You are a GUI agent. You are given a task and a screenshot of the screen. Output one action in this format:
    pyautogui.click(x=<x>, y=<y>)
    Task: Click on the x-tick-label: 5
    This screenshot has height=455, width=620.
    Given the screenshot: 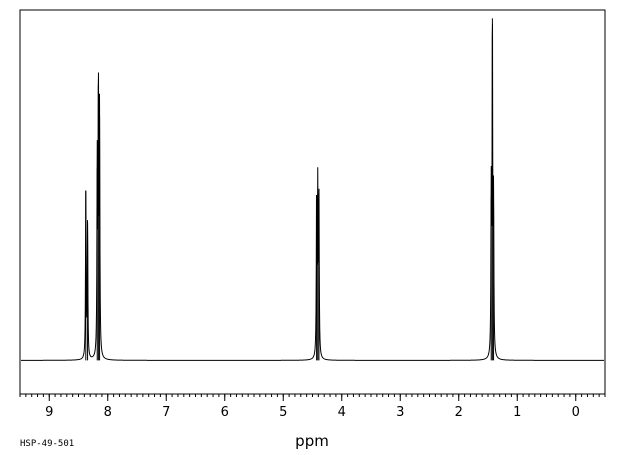 What is the action you would take?
    pyautogui.click(x=283, y=412)
    